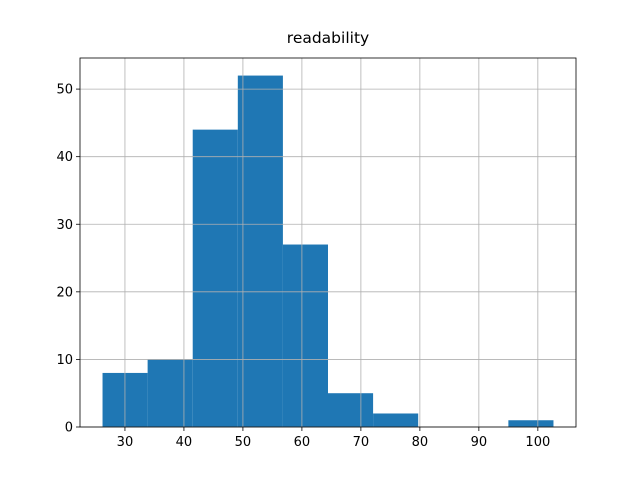 Image resolution: width=640 pixels, height=480 pixels. I want to click on y-tick-label: 20, so click(64, 292).